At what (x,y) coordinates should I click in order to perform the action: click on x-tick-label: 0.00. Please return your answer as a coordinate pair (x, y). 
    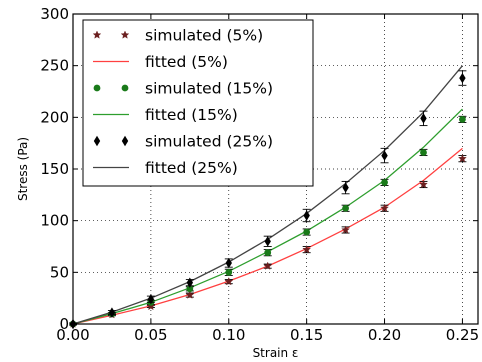
    Looking at the image, I should click on (72, 335).